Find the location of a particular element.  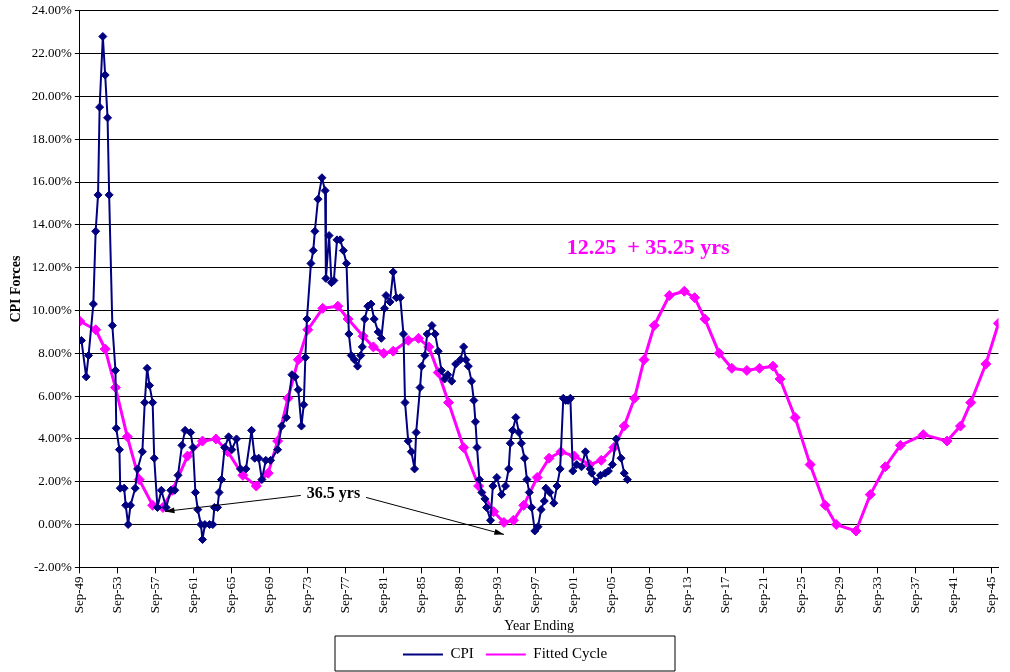

x-tick-label: Sep-65 is located at coordinates (231, 595).